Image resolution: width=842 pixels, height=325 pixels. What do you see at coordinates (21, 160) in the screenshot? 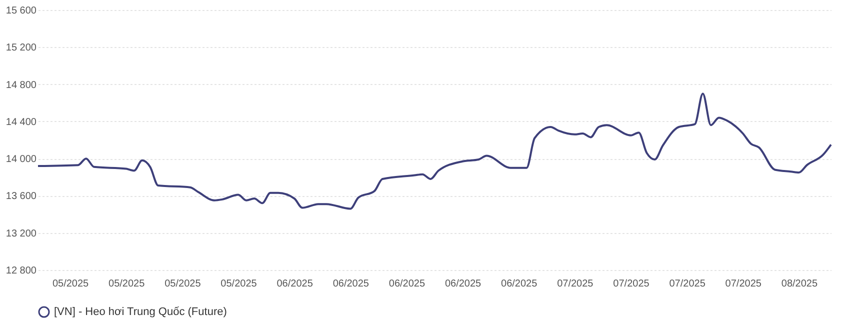
I see `y-tick-label: 14 000` at bounding box center [21, 160].